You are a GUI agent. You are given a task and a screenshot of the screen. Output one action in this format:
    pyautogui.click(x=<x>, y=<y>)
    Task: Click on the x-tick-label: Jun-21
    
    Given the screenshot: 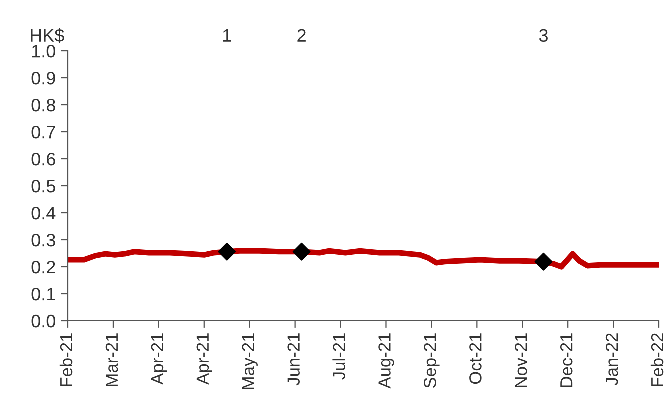 What is the action you would take?
    pyautogui.click(x=294, y=360)
    